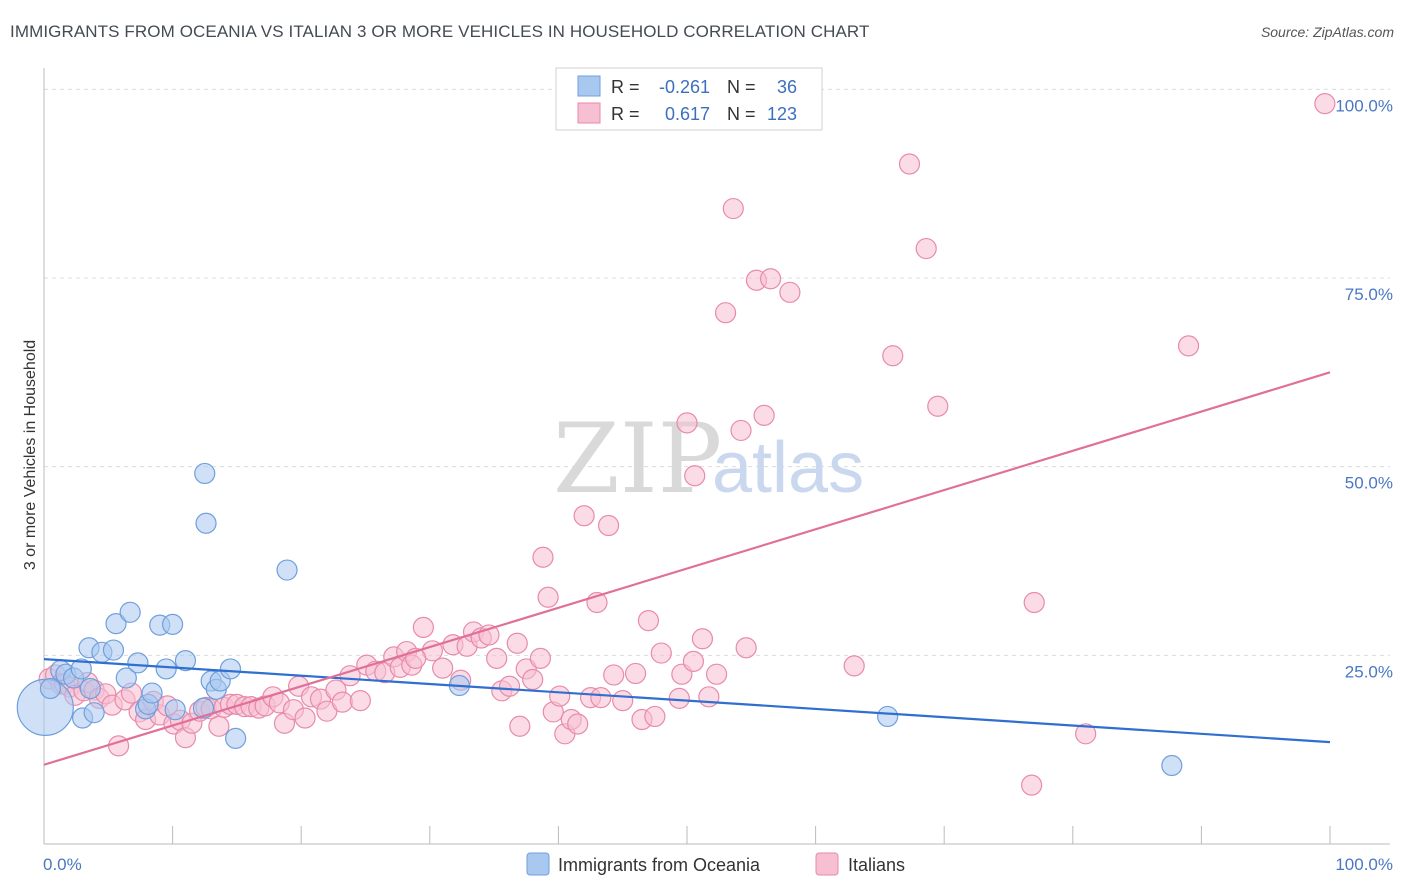 Image resolution: width=1406 pixels, height=892 pixels. I want to click on y-tick-label: 50.0%, so click(1369, 483).